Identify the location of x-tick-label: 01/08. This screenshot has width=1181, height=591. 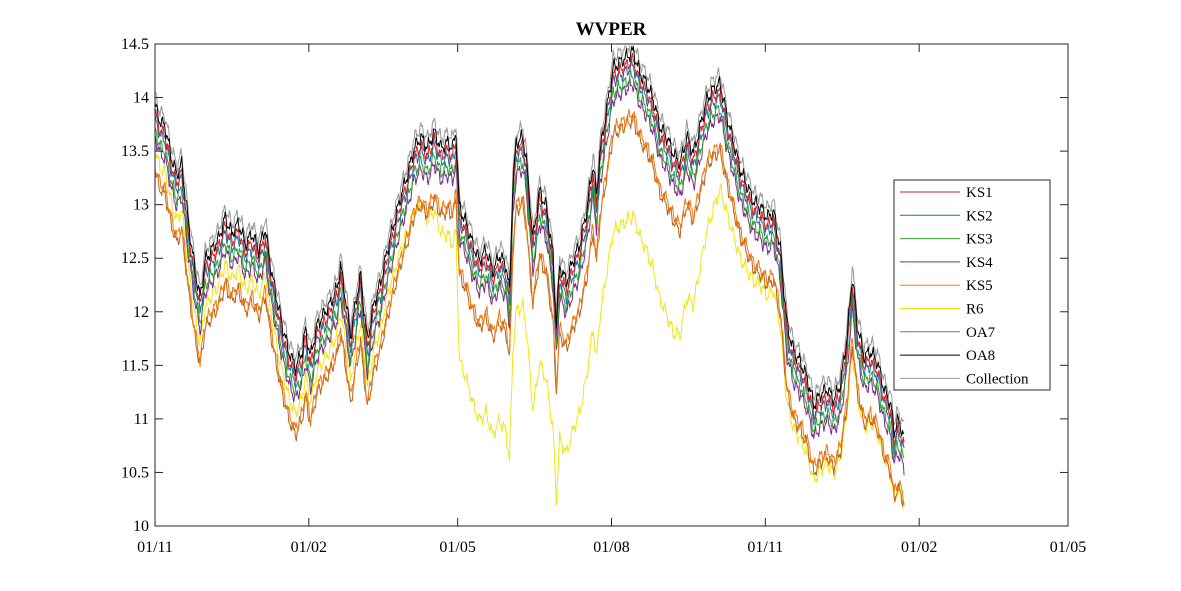
(611, 547).